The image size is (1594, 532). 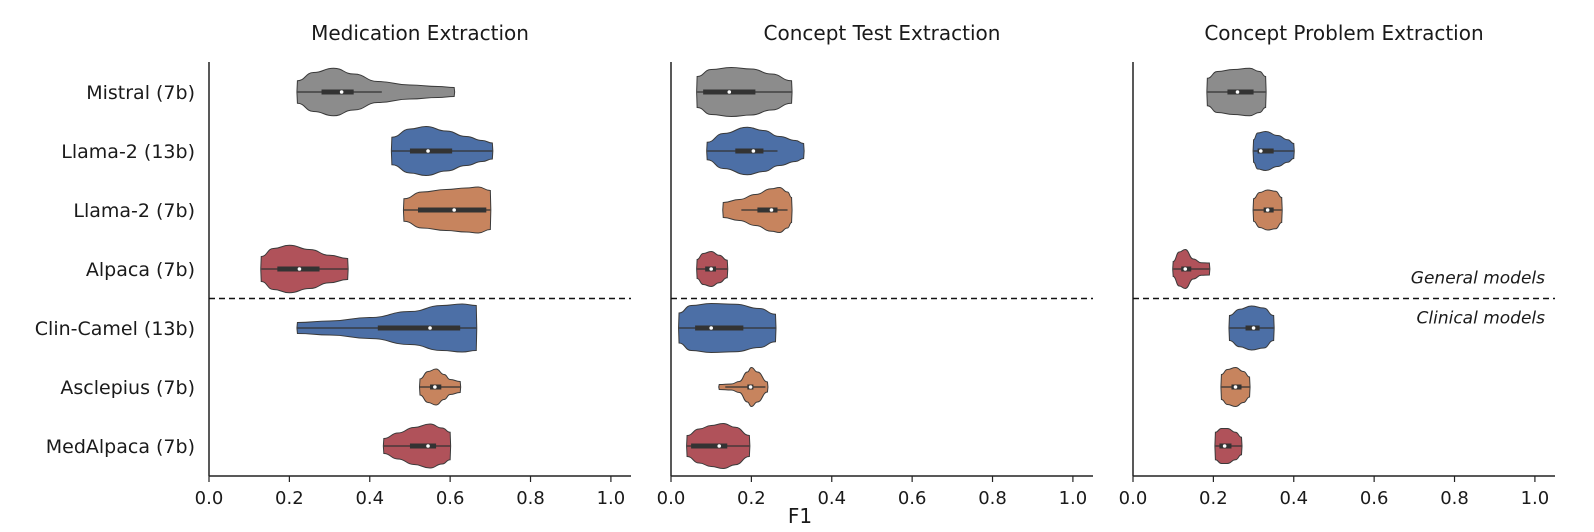 I want to click on category-label: Mistral (7b), so click(x=140, y=93).